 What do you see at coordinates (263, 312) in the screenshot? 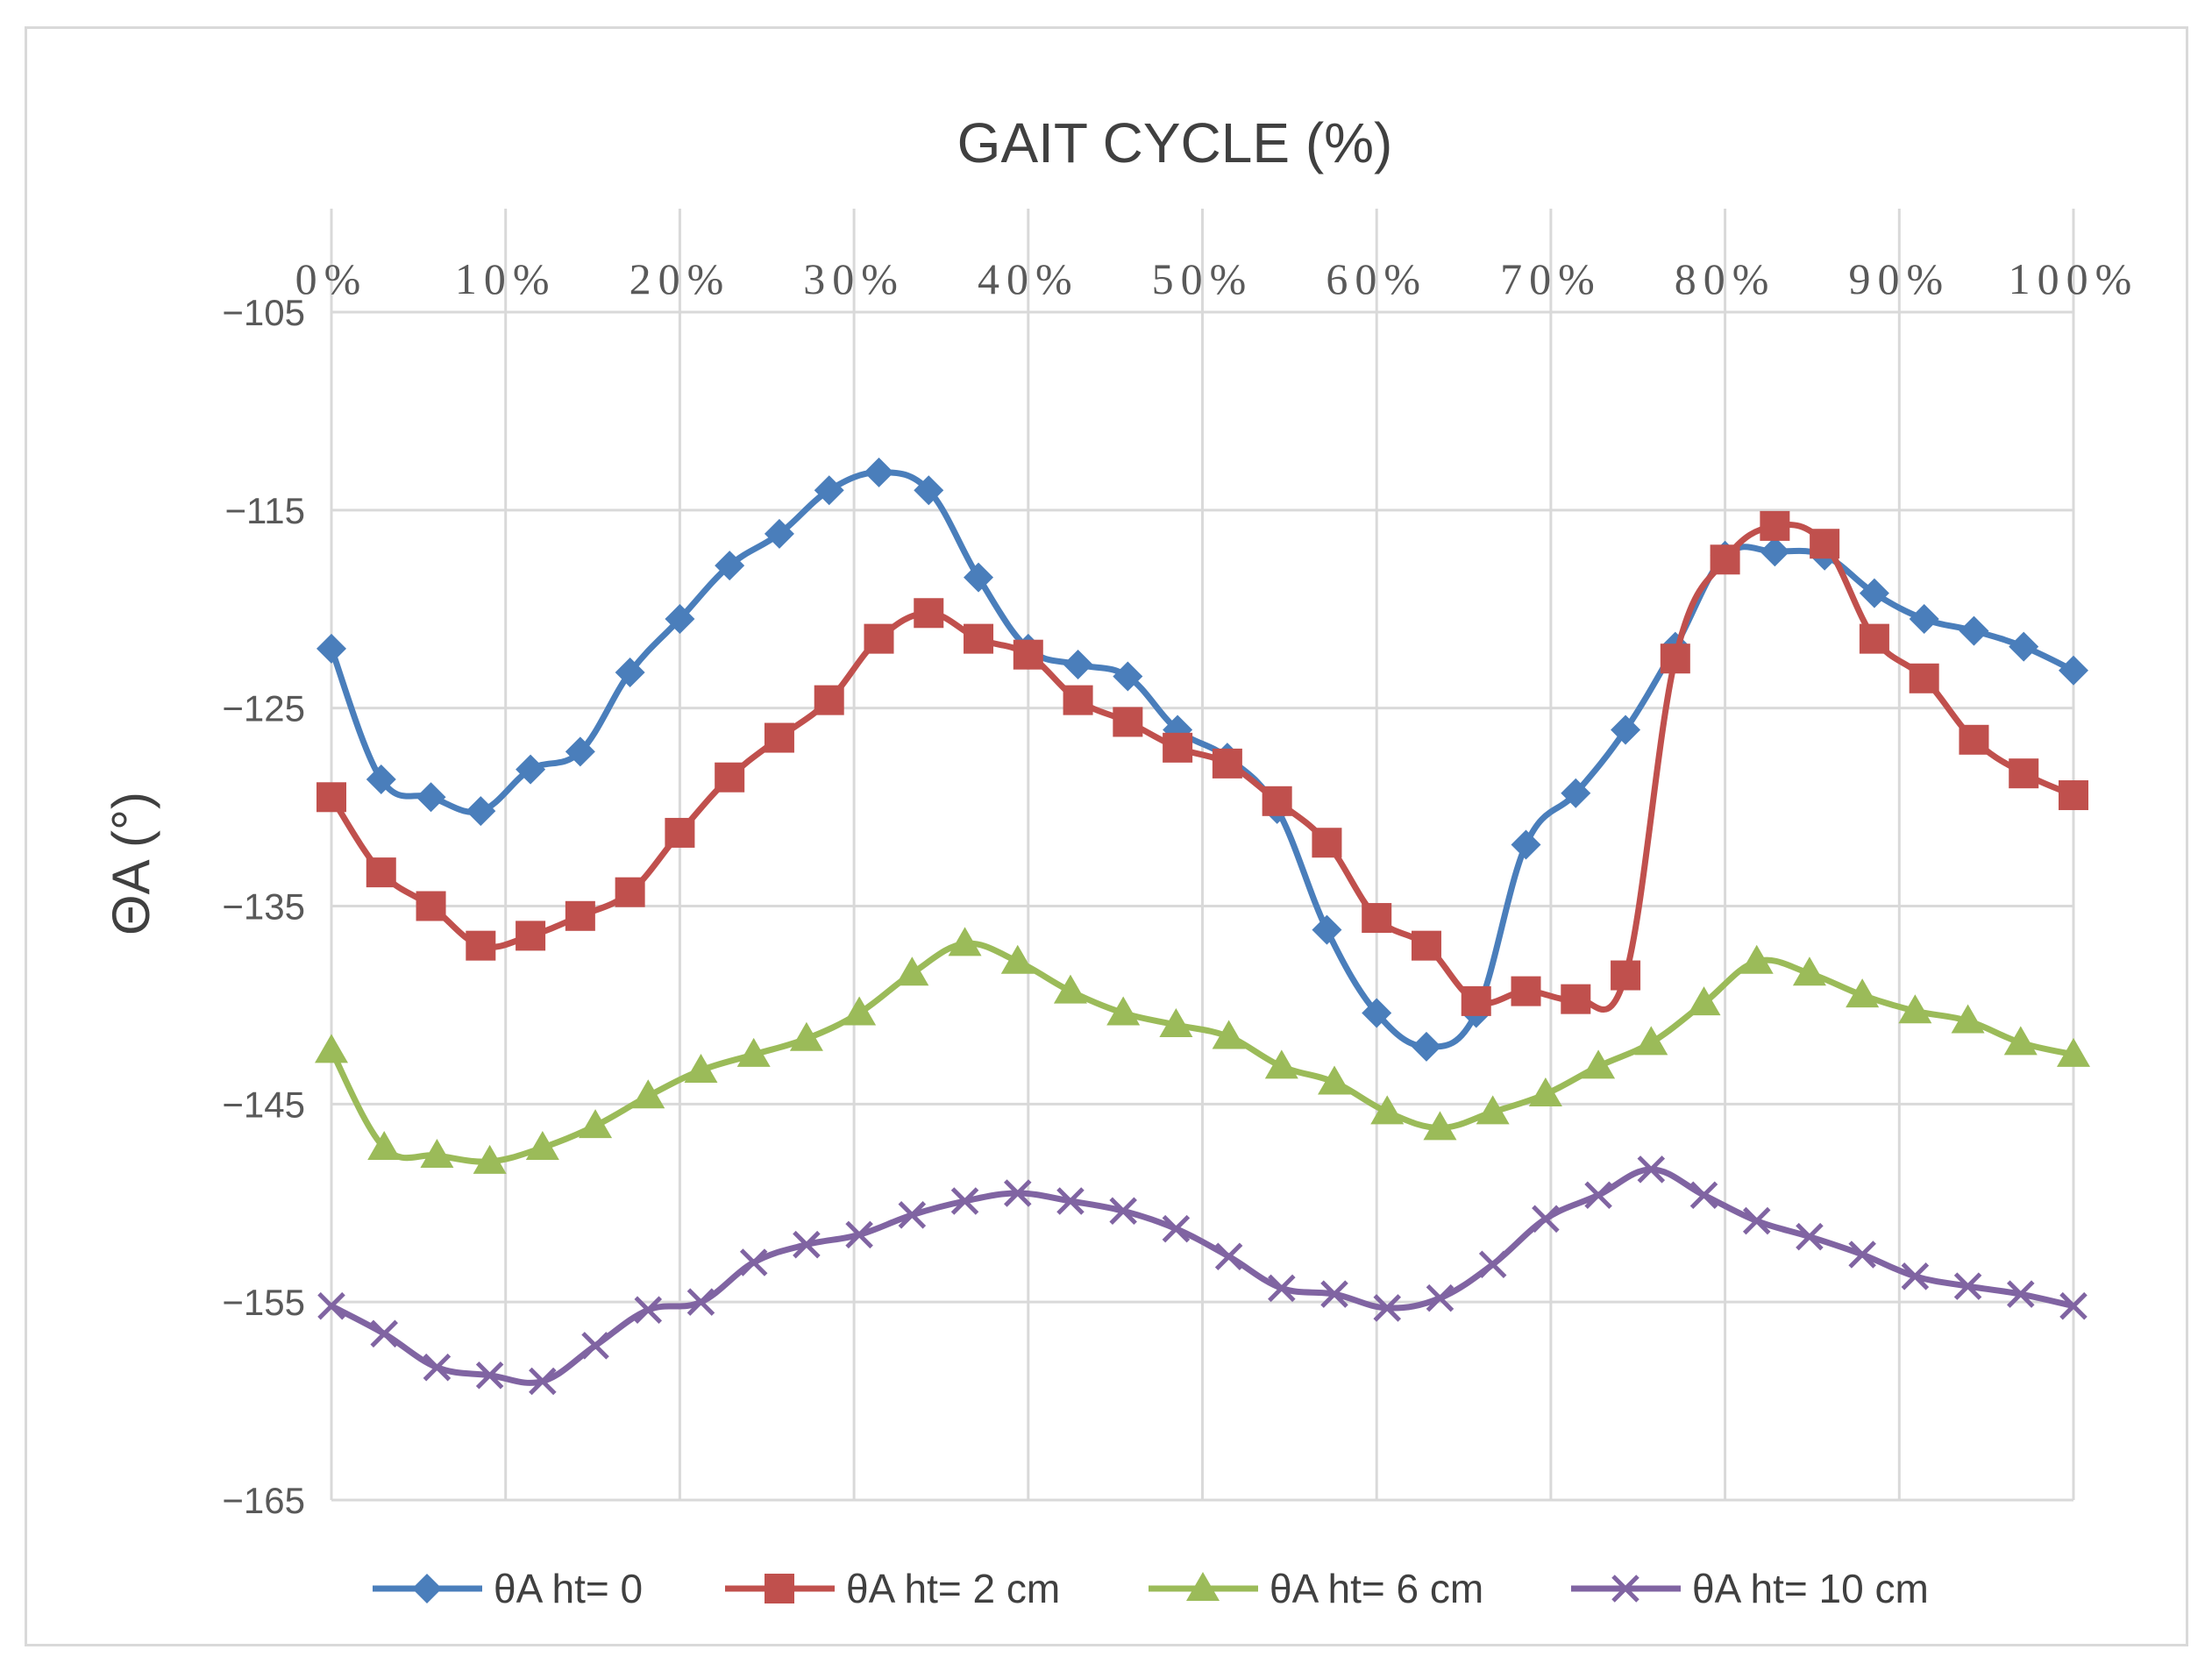
I see `y-tick-label: −105` at bounding box center [263, 312].